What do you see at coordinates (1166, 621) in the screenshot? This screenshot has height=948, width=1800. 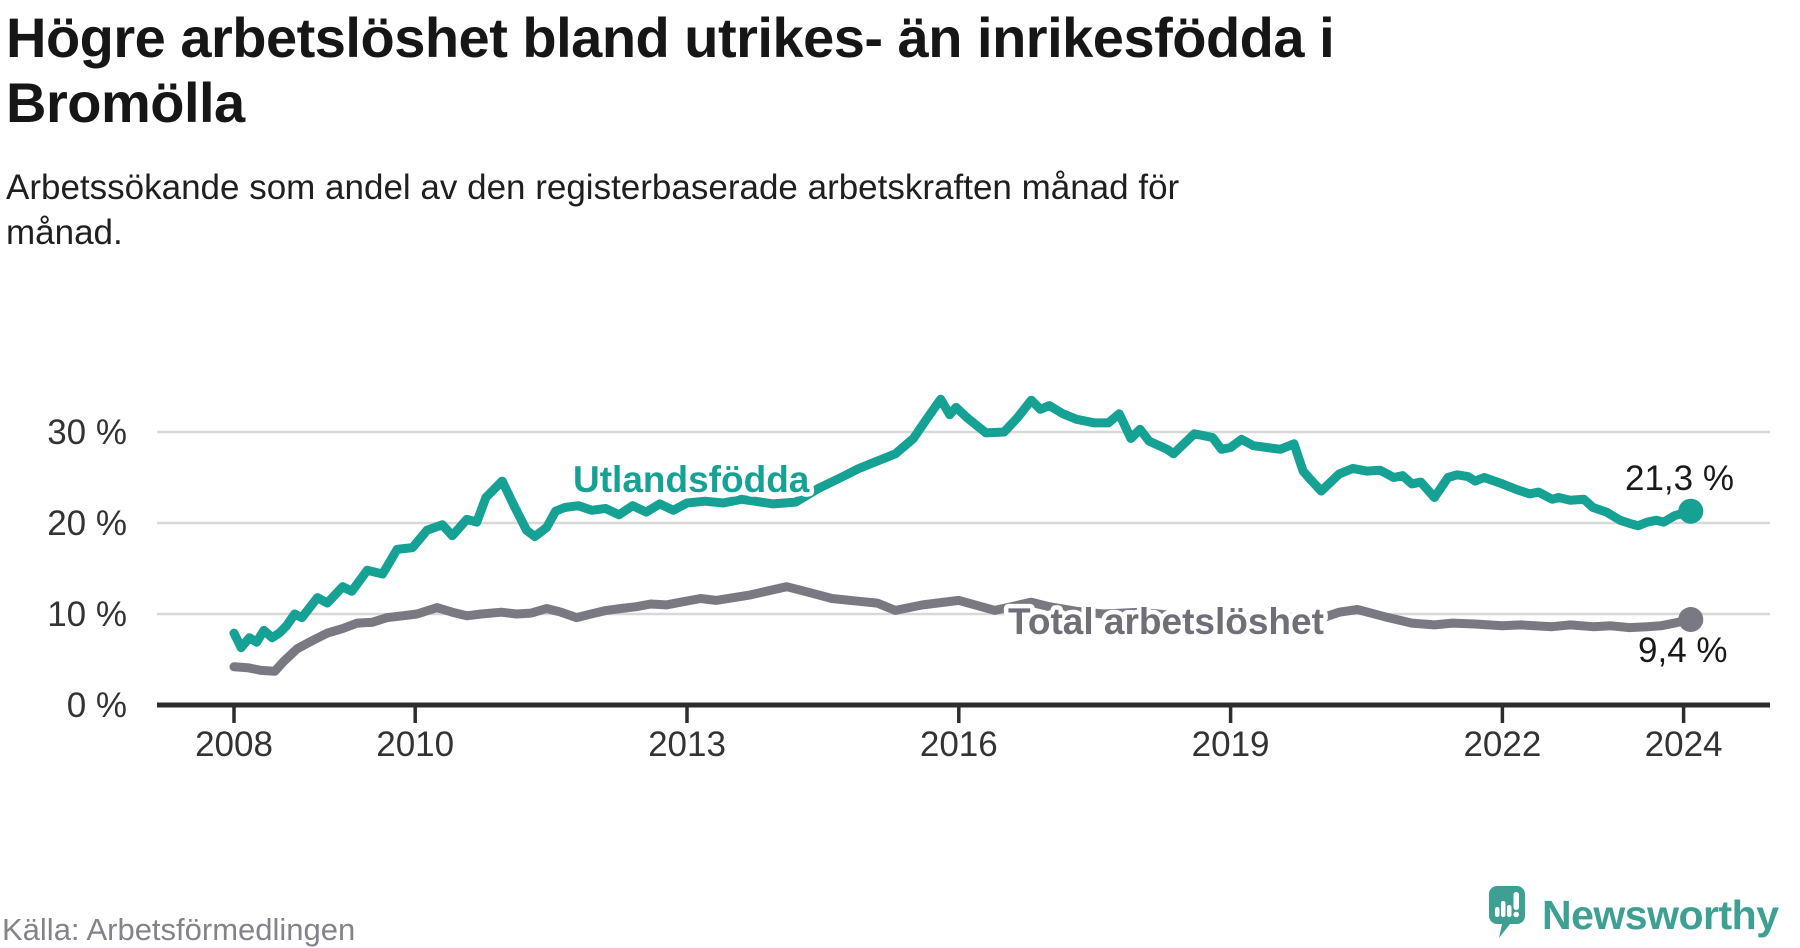 I see `series-label: Total arbetslöshet` at bounding box center [1166, 621].